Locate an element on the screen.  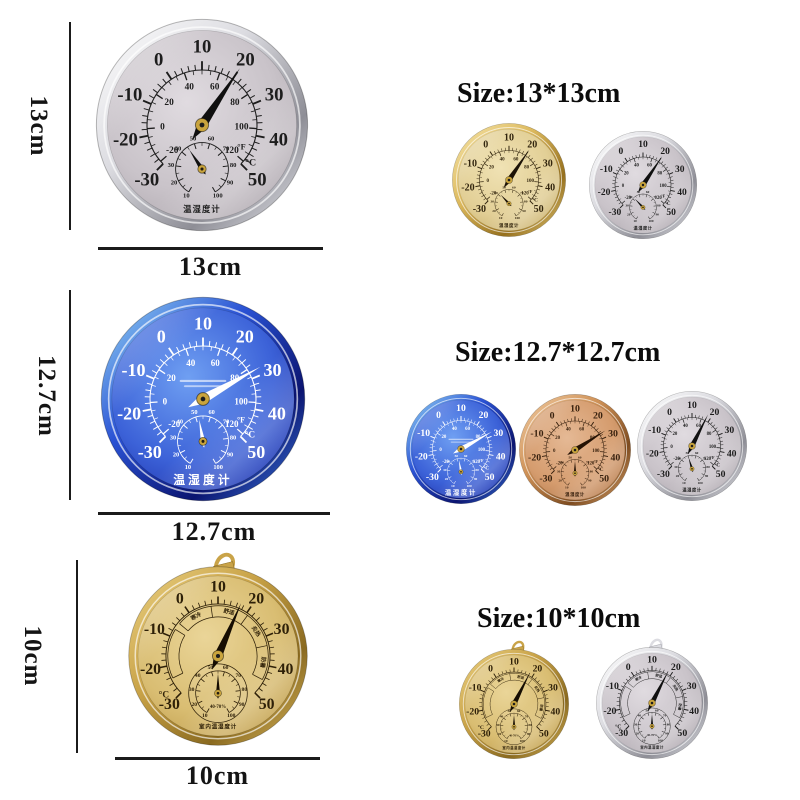
dimension-line-width-13cm is located at coordinates (210, 248).